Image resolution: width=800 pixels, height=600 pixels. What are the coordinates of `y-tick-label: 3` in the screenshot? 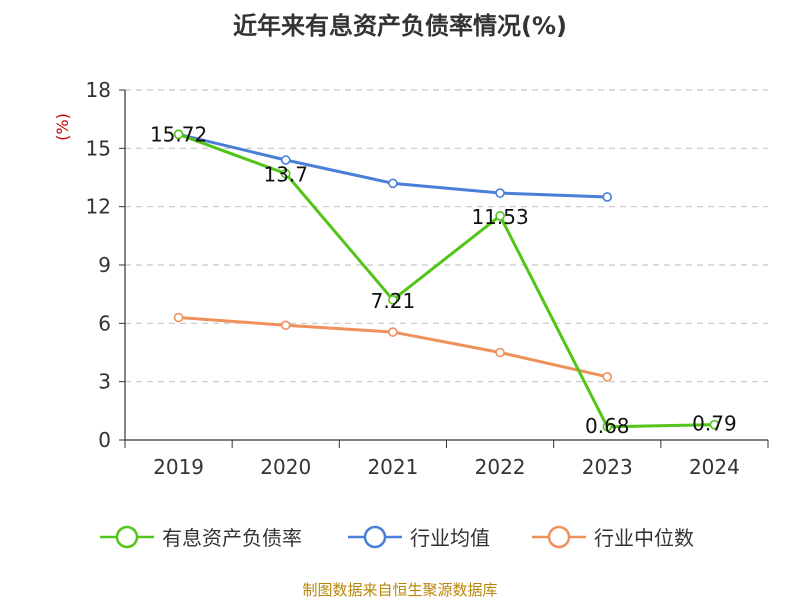 It's located at (104, 382).